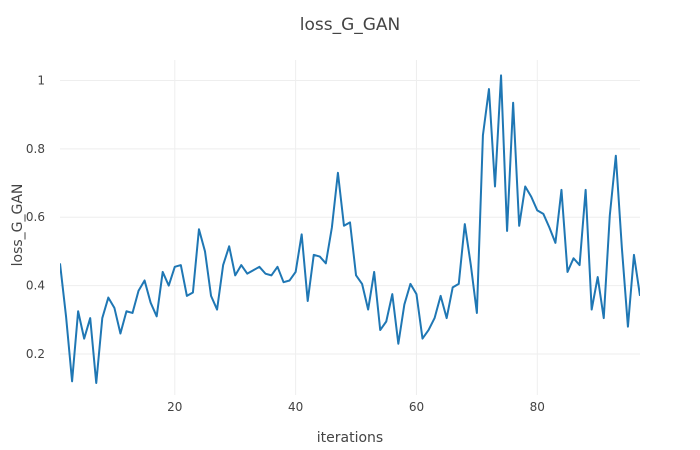 This screenshot has width=700, height=450. What do you see at coordinates (35, 217) in the screenshot?
I see `y-tick-label: 0.6` at bounding box center [35, 217].